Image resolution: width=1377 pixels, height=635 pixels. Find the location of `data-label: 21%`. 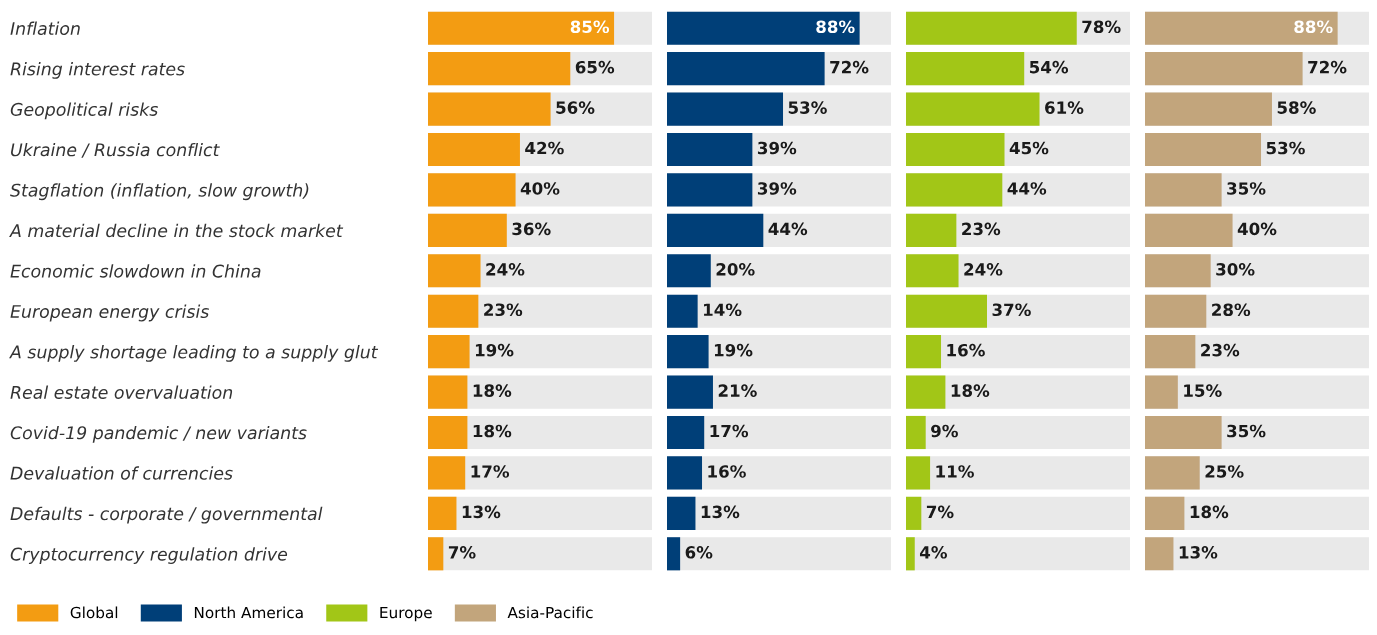

data-label: 21% is located at coordinates (737, 390).